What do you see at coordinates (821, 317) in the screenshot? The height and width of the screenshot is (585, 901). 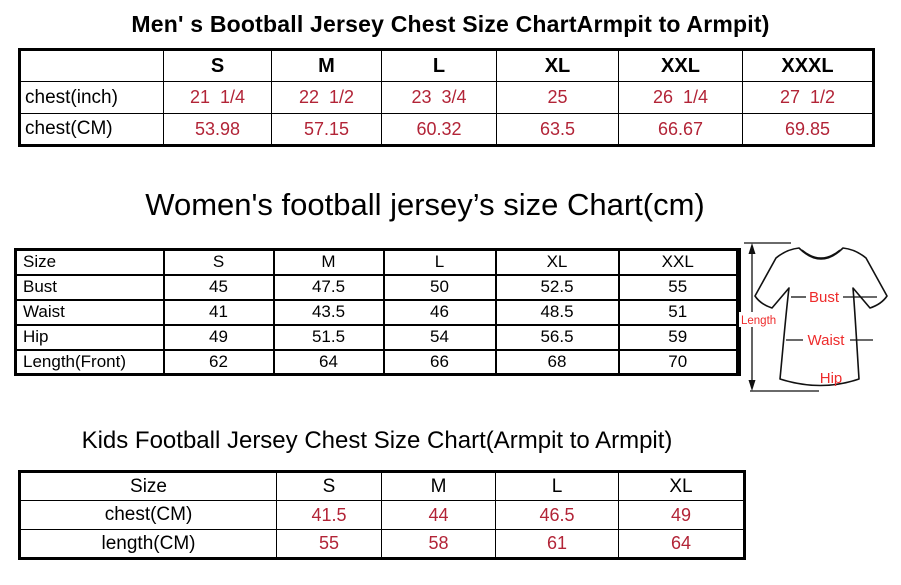 I see `tshirt-icon` at bounding box center [821, 317].